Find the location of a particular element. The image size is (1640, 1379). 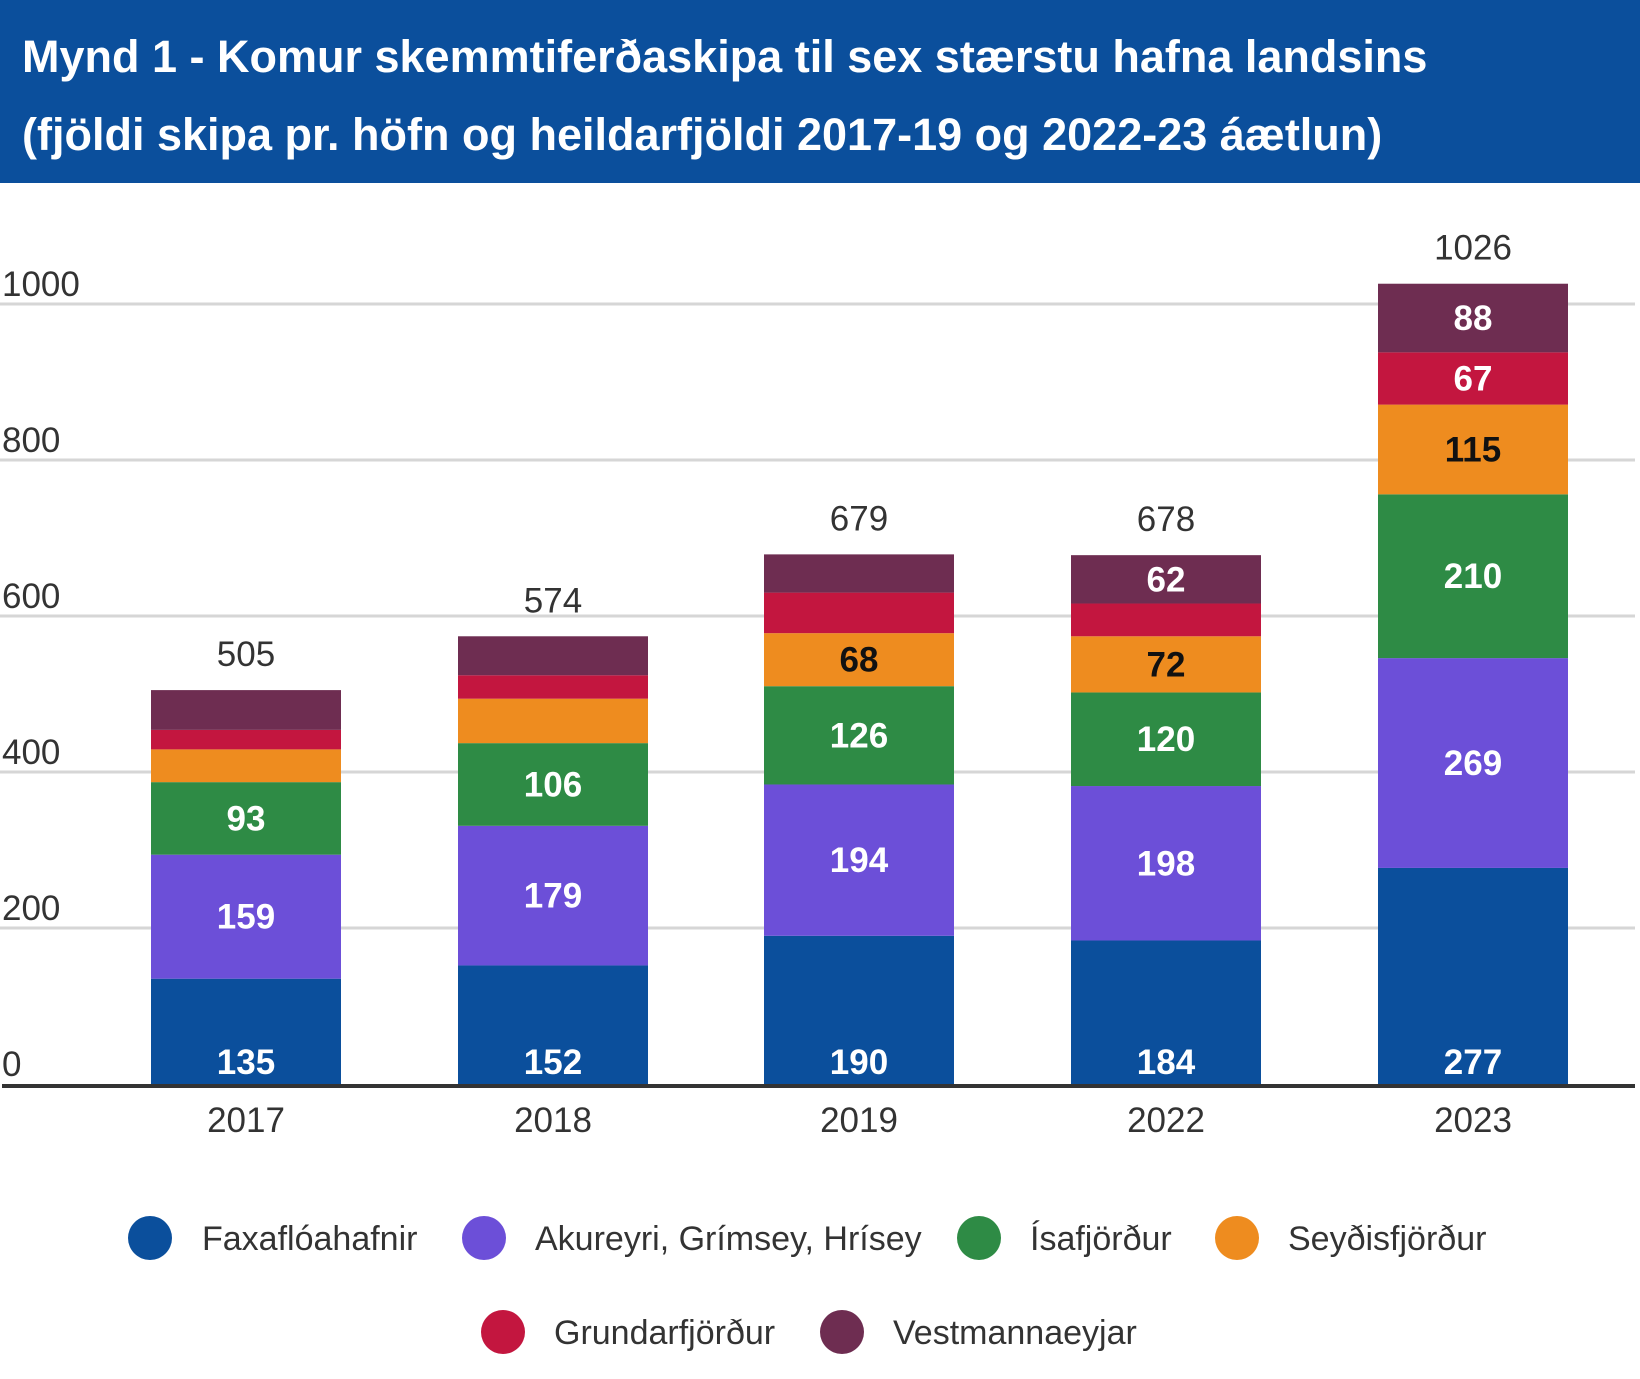

data-label: 194 is located at coordinates (859, 860).